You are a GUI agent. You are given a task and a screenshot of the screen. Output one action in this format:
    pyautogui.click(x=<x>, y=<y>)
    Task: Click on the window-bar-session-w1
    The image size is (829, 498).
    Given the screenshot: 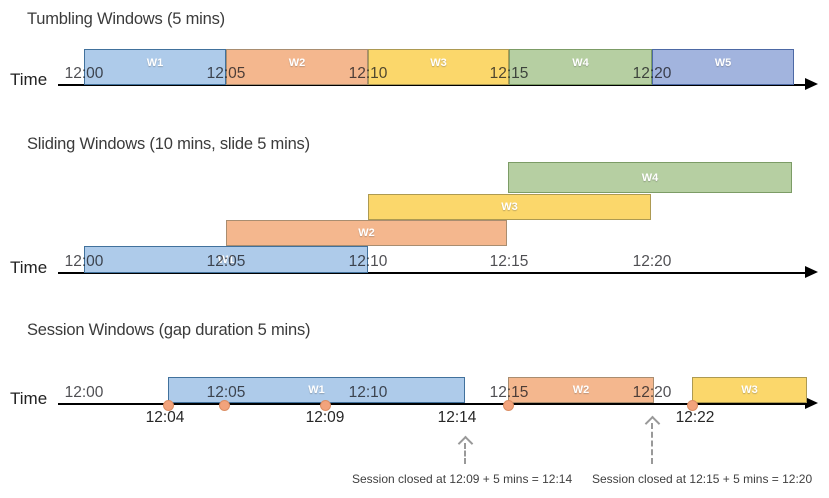 What is the action you would take?
    pyautogui.click(x=316, y=390)
    